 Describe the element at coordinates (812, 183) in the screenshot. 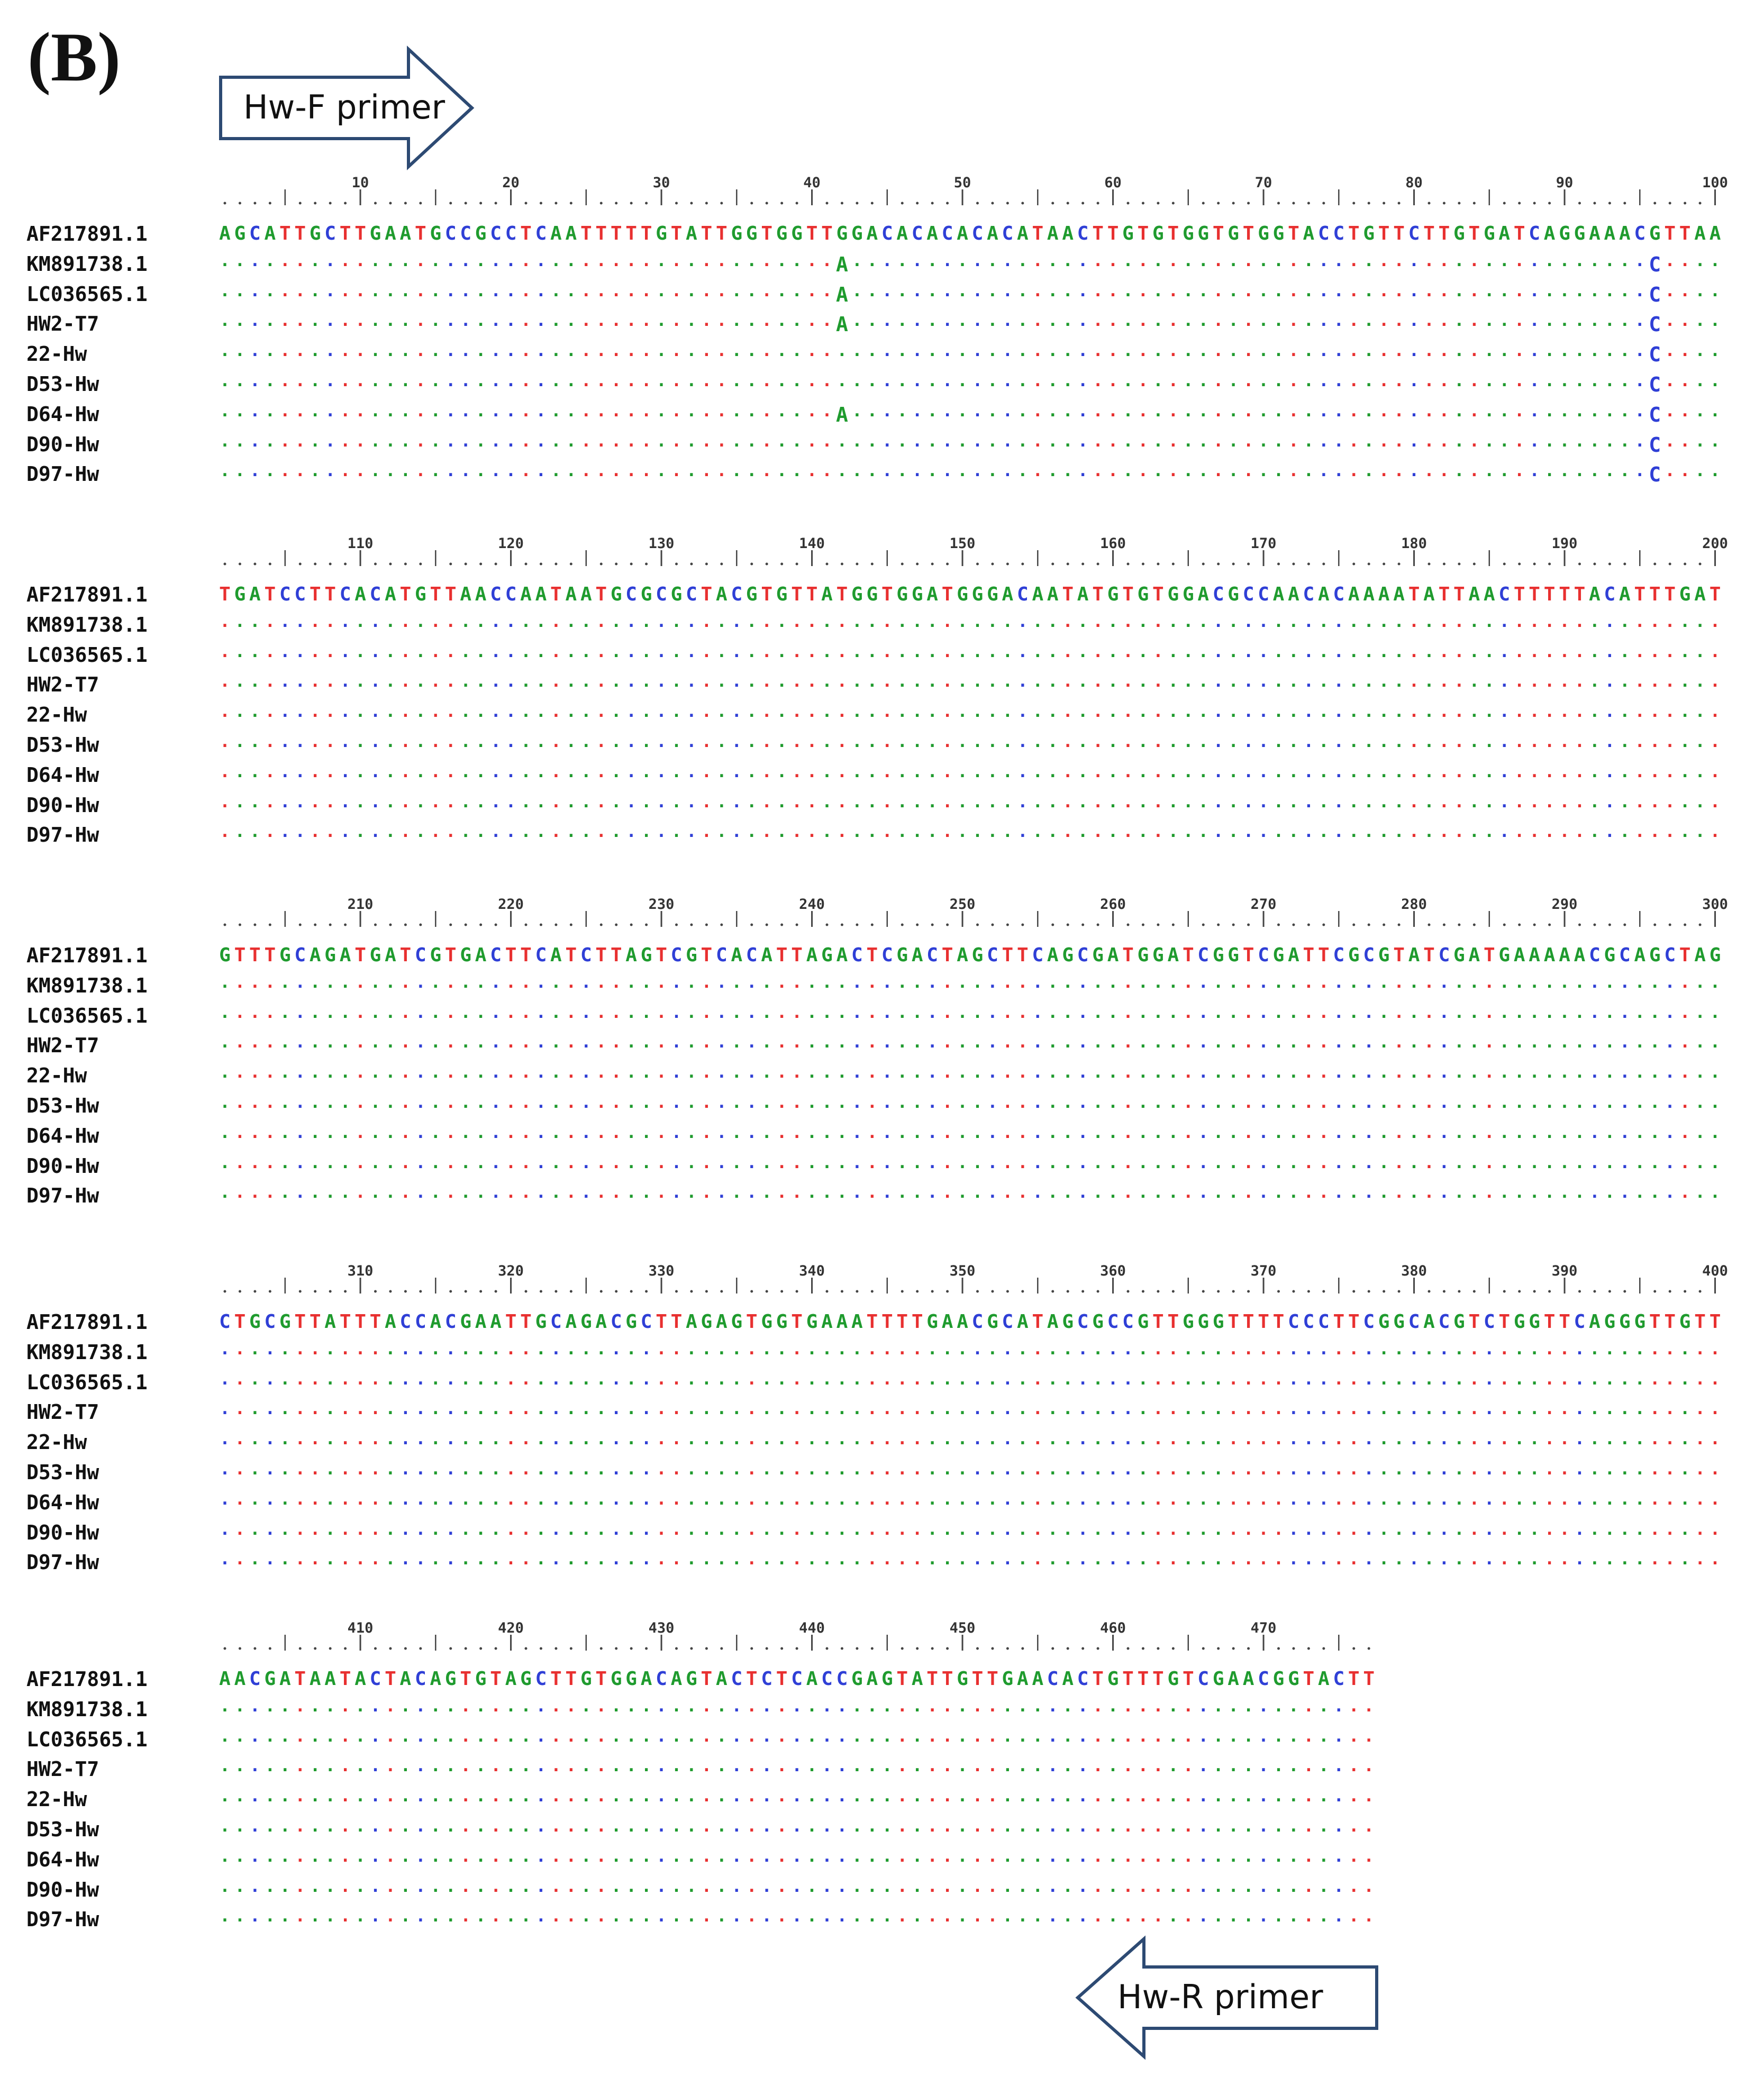

I see `ruler-label: 40` at that location.